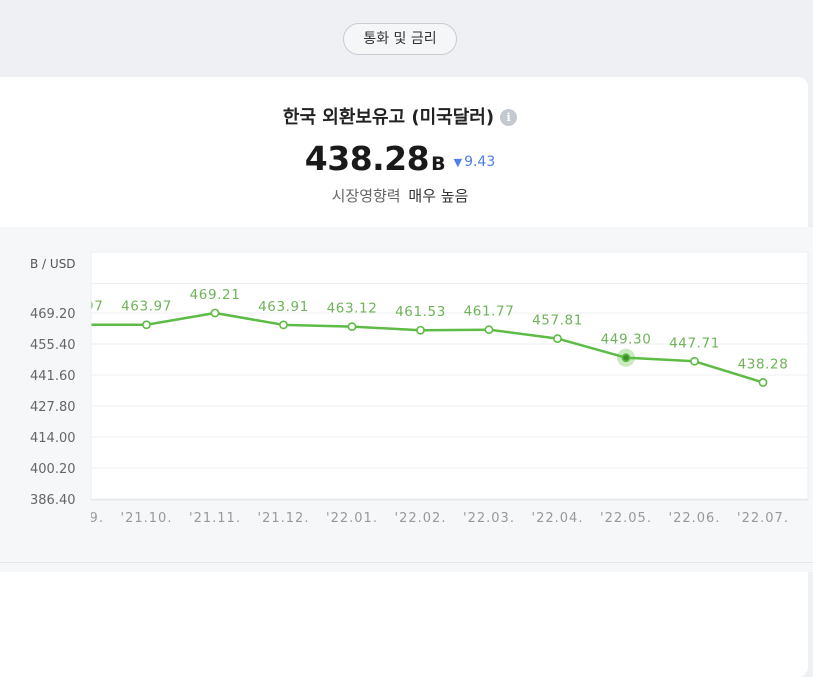  I want to click on data-label: 469.21, so click(215, 295).